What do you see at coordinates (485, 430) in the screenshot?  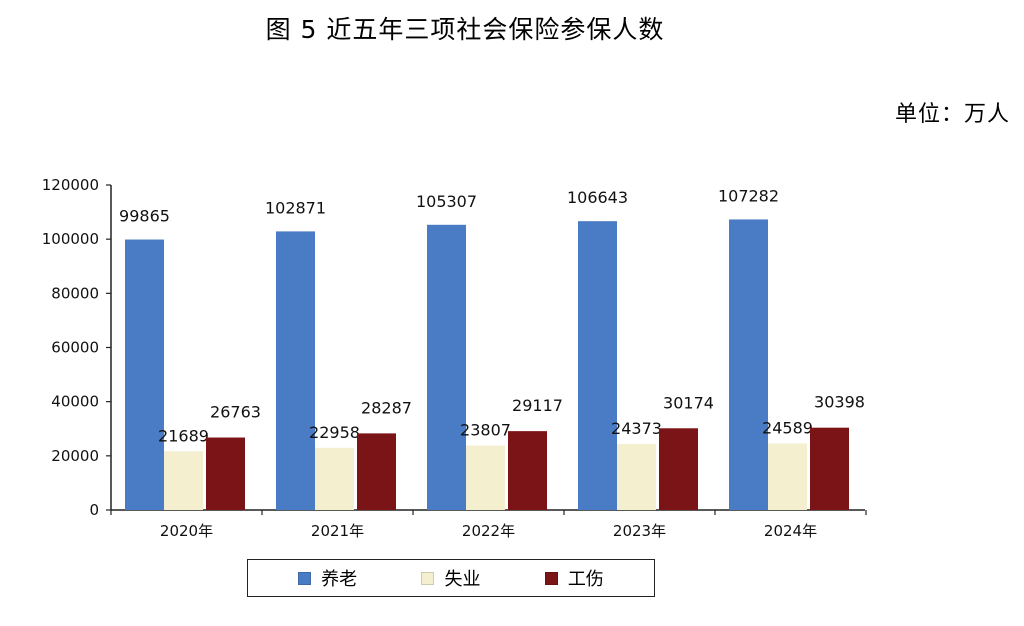 I see `data-label: 23807` at bounding box center [485, 430].